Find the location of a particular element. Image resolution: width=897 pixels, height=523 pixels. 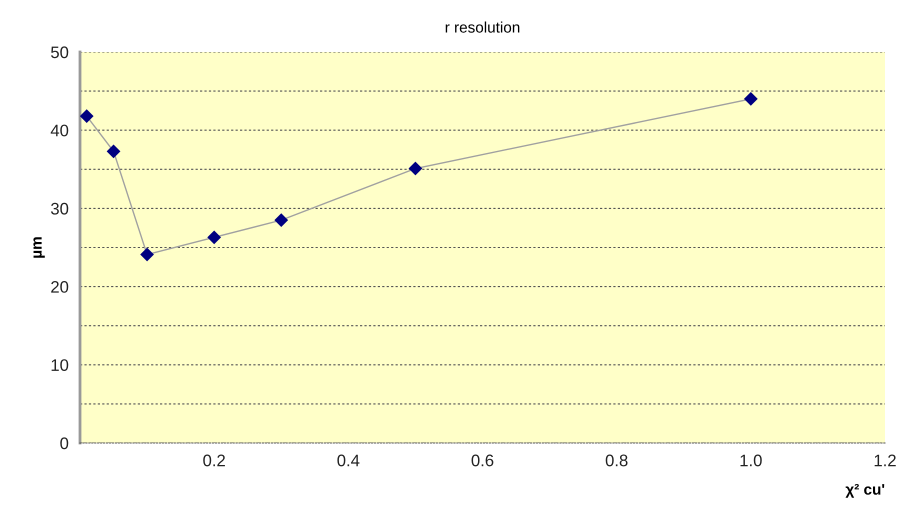

x-tick-label: 0.6 is located at coordinates (483, 460).